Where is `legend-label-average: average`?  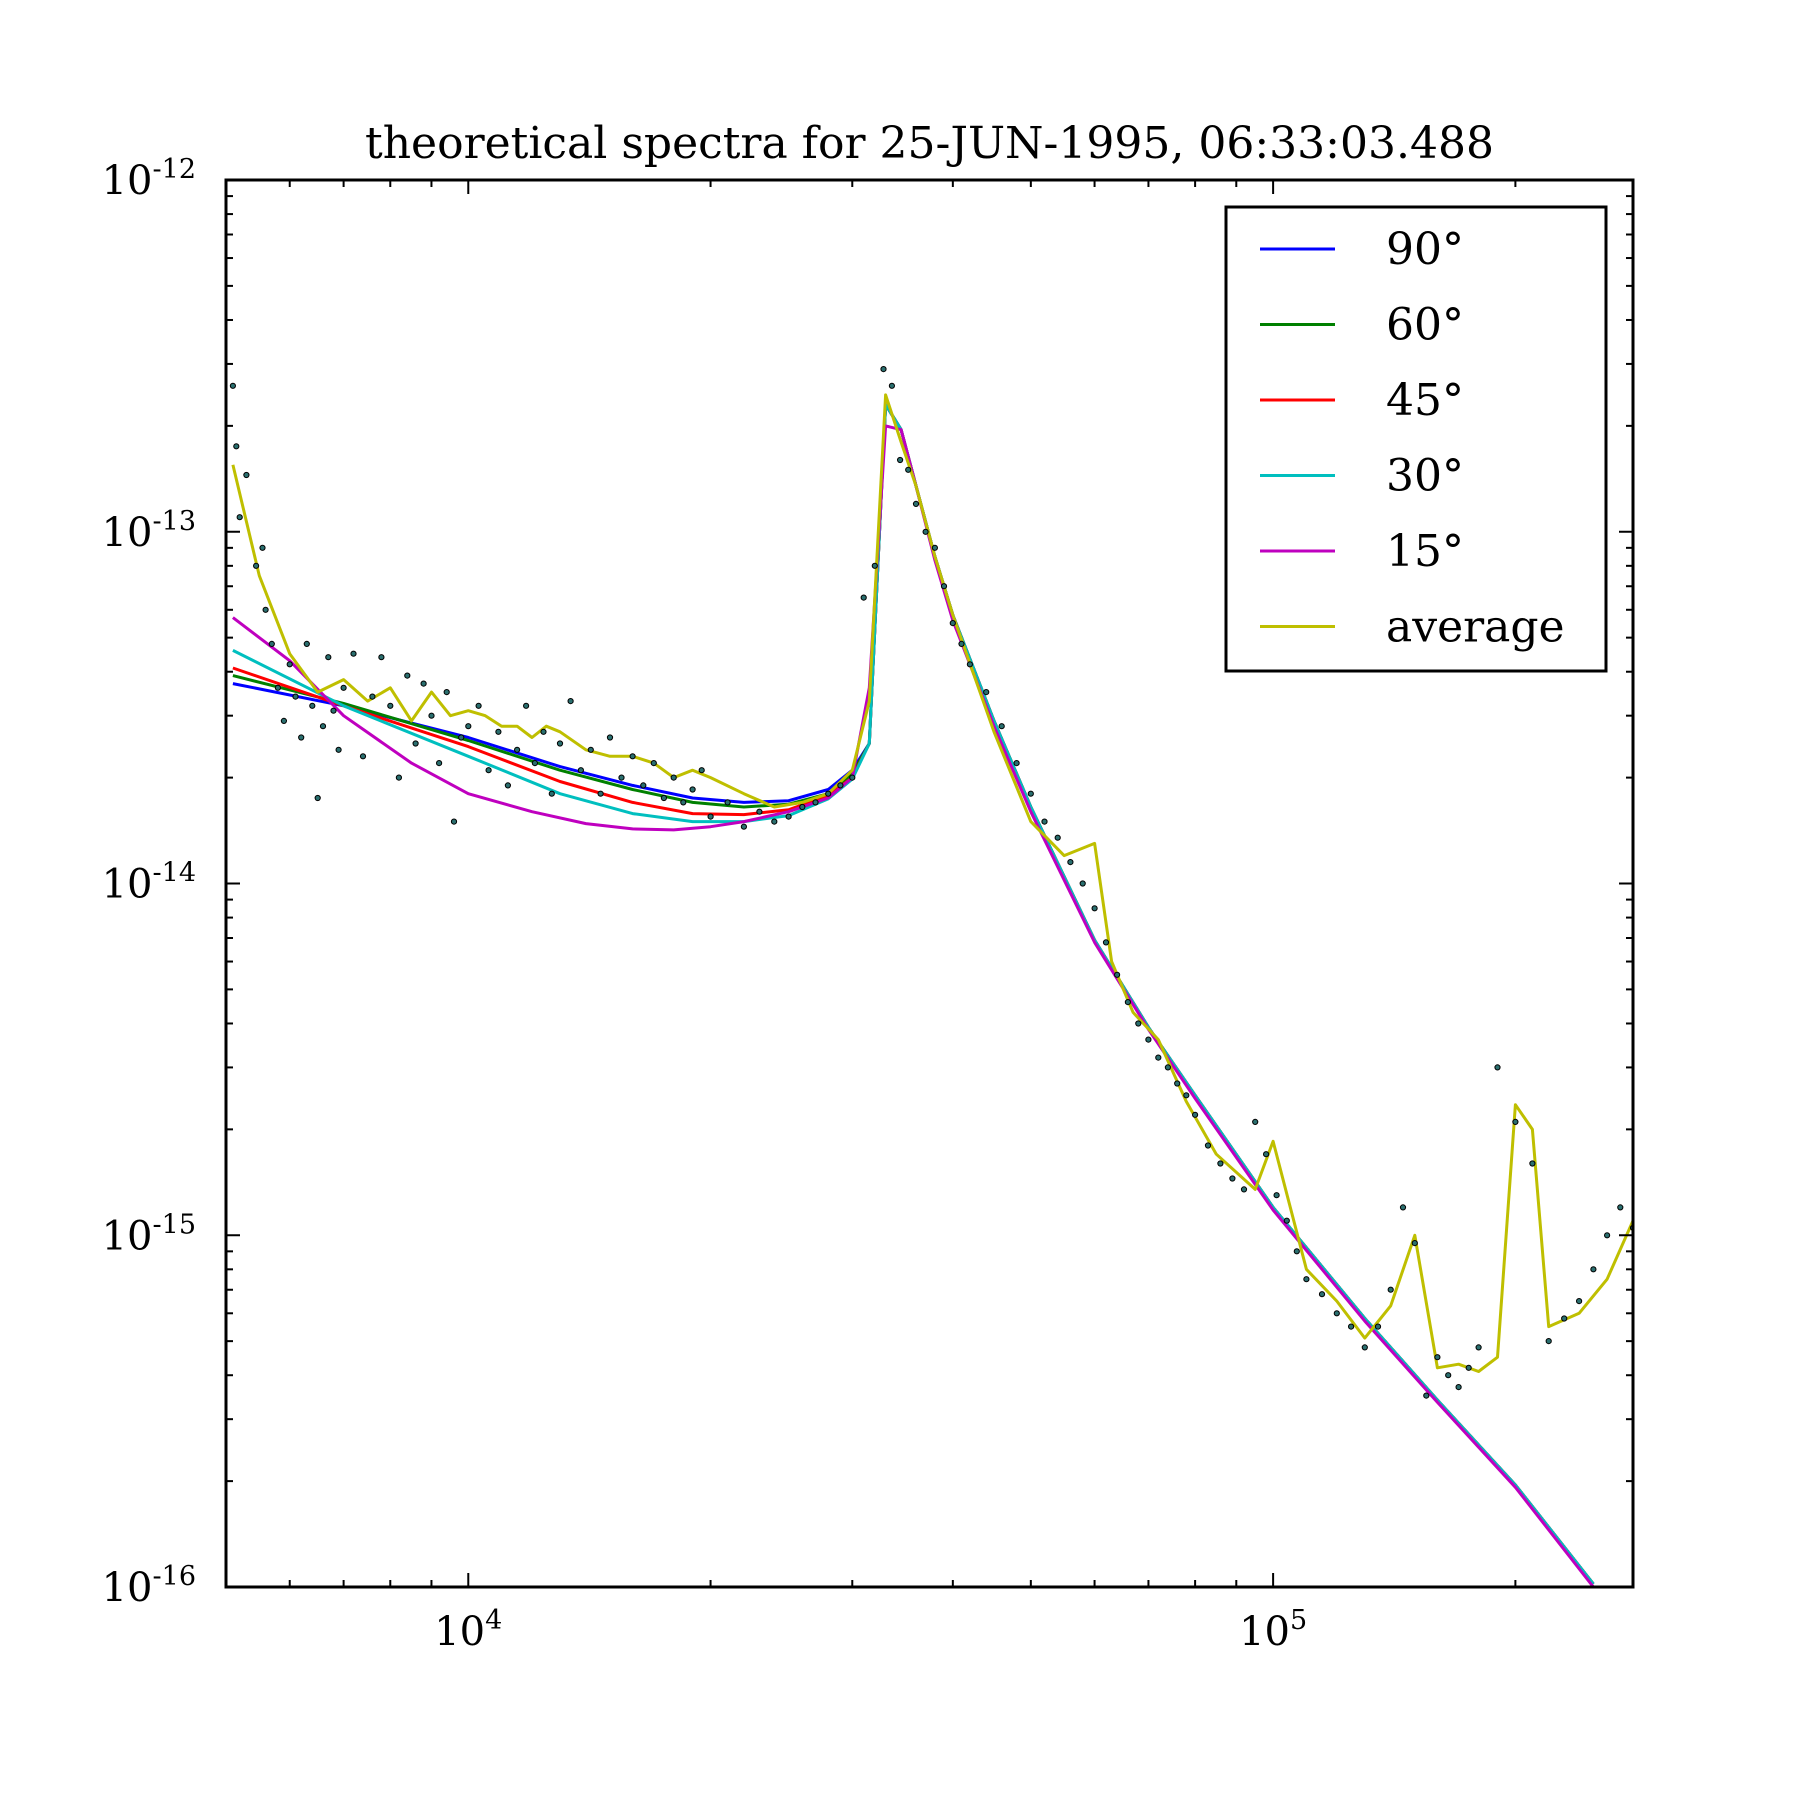
legend-label-average: average is located at coordinates (1475, 627).